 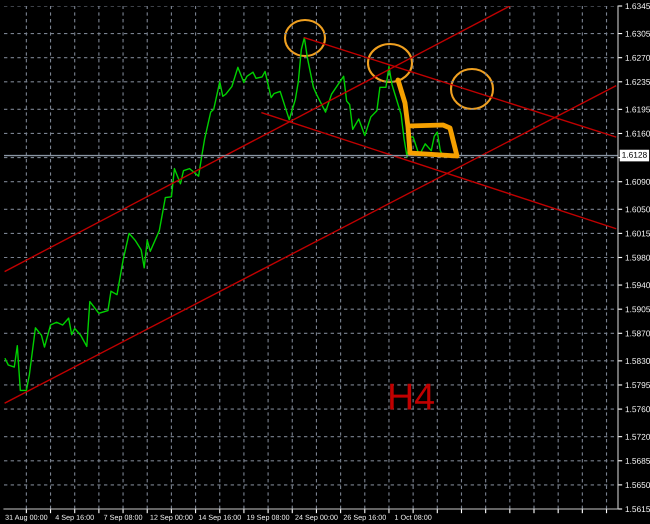 What do you see at coordinates (638, 181) in the screenshot?
I see `y-tick-label: 1.6090` at bounding box center [638, 181].